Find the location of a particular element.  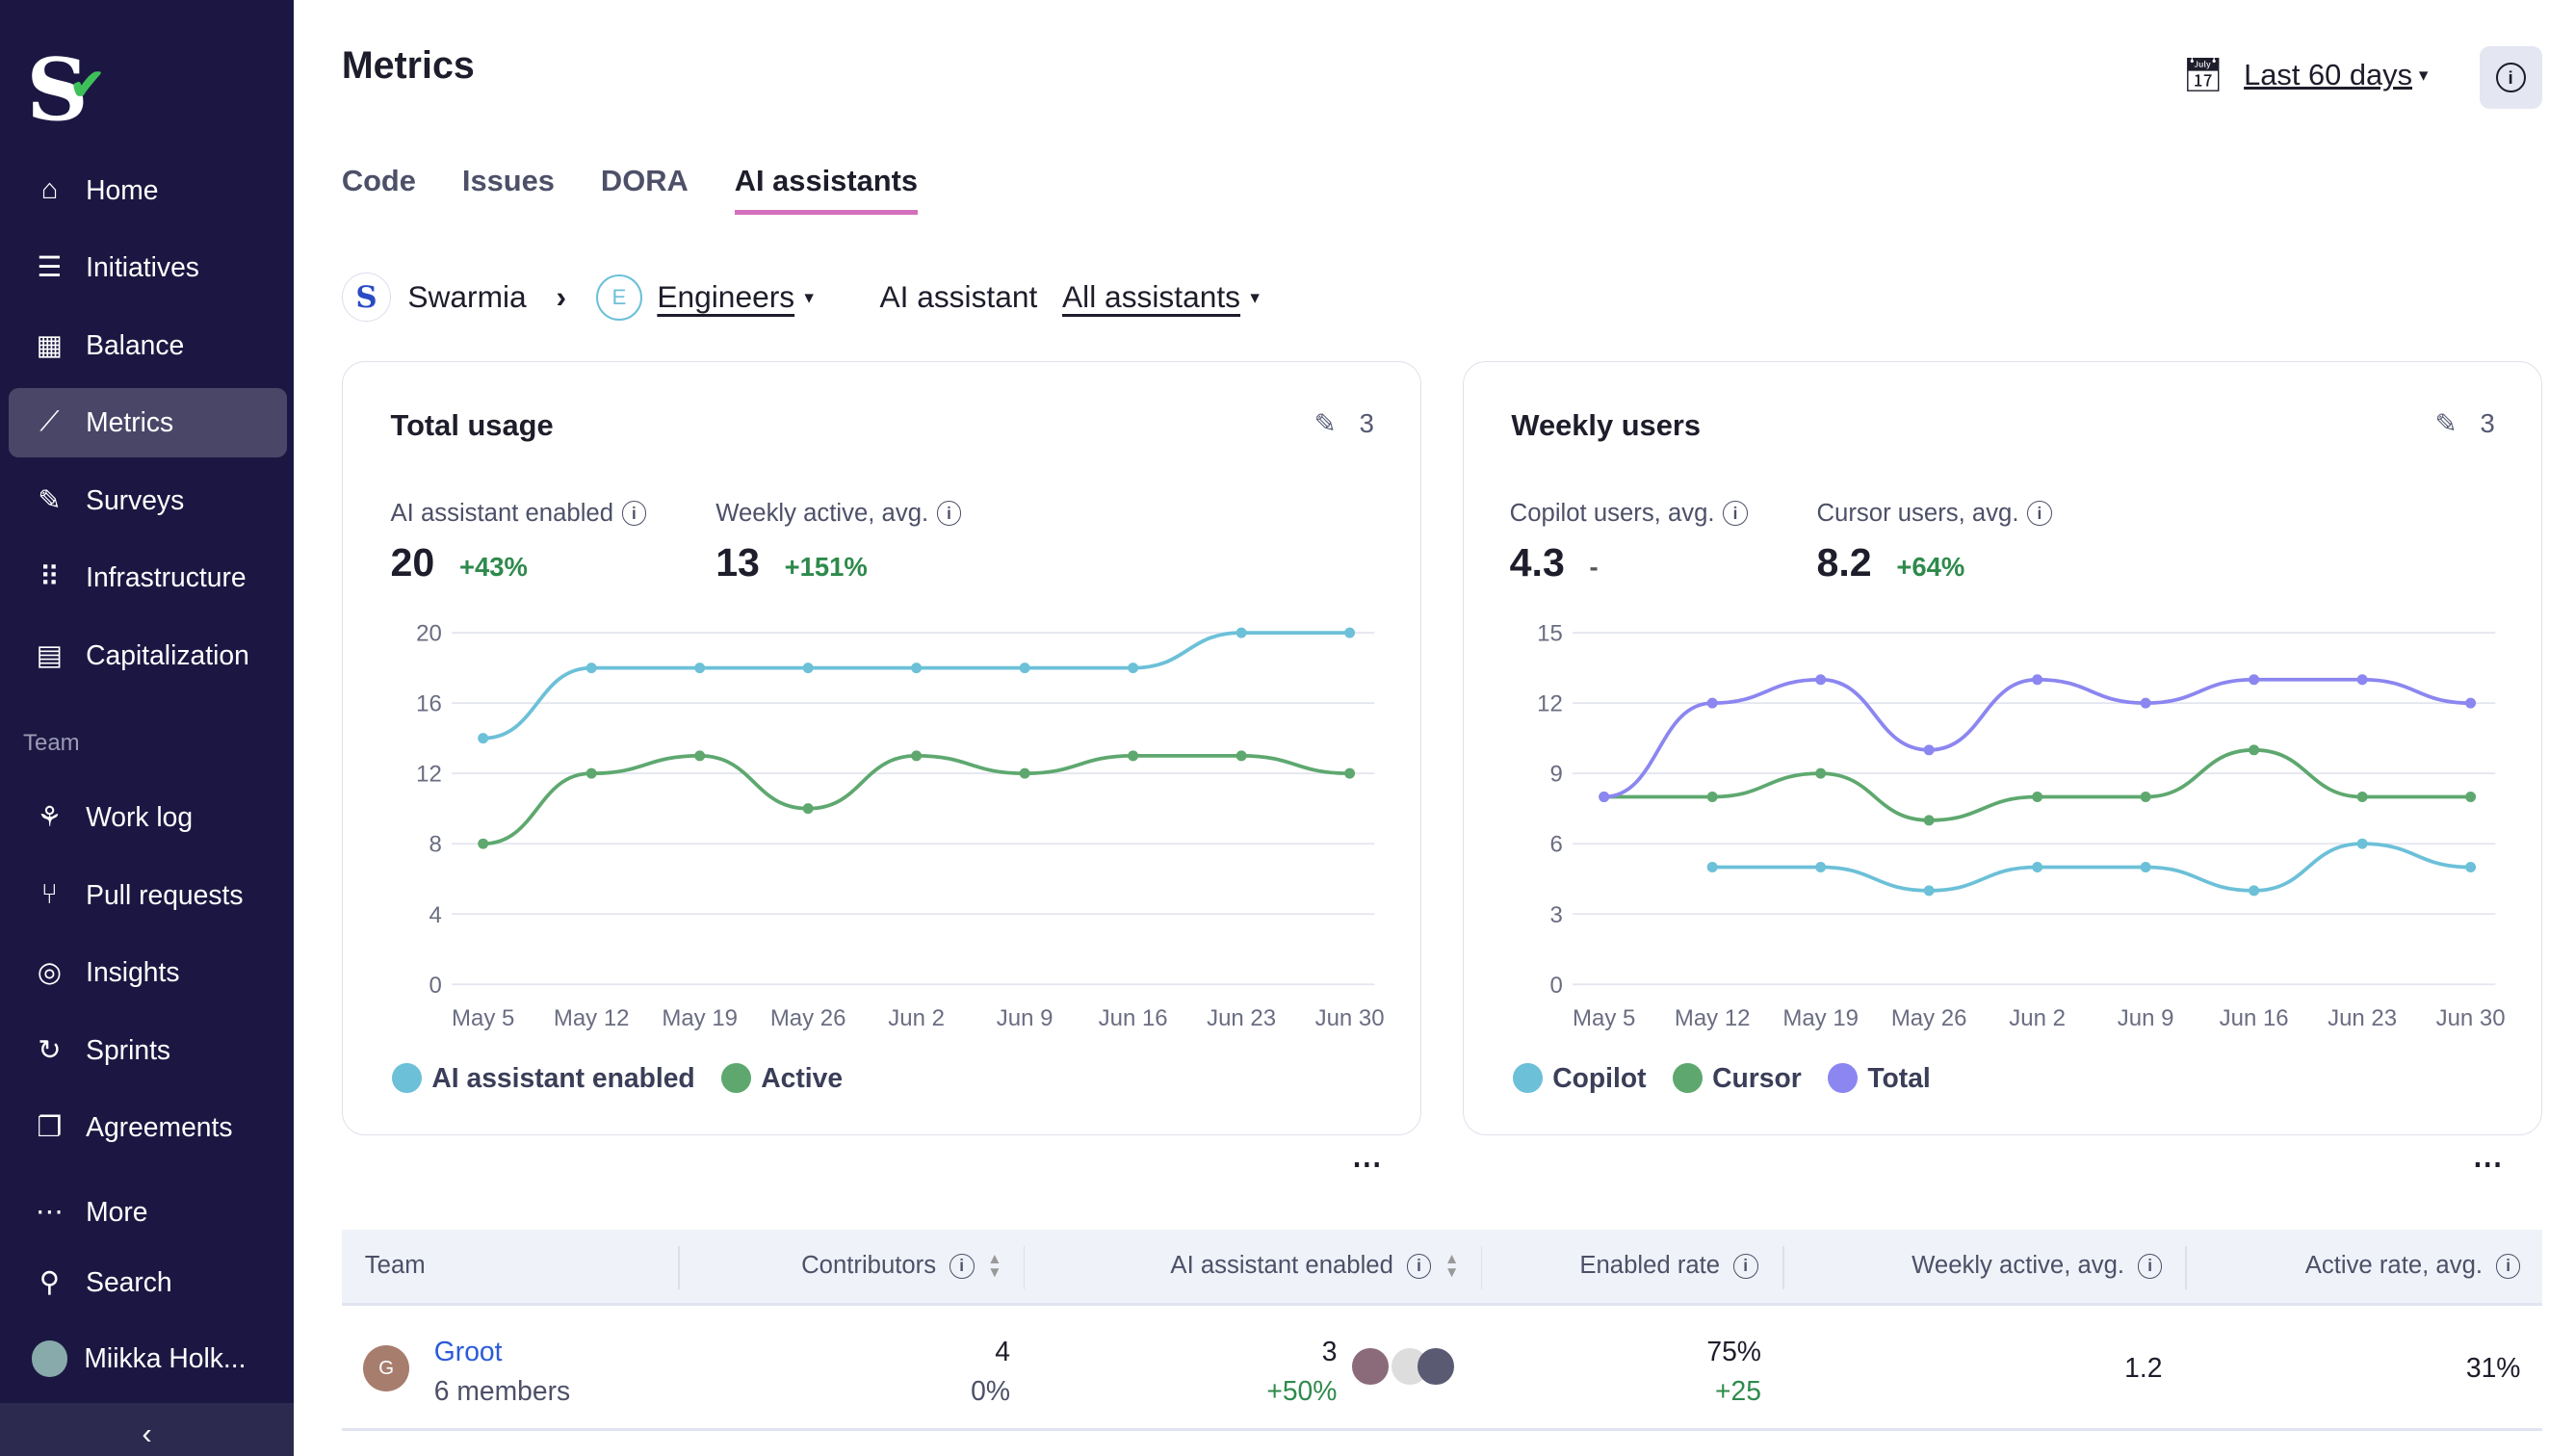

sidebar-item-metrics: ⟋ Metrics is located at coordinates (148, 422).